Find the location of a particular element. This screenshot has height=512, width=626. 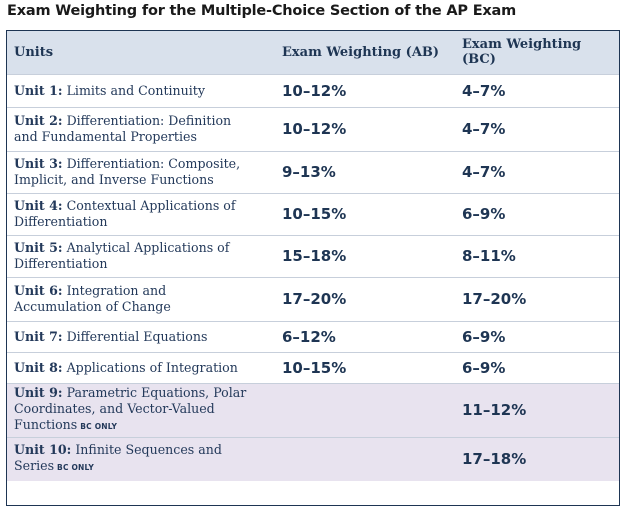

unit-title-line-1: Contextual Applications of is located at coordinates (151, 205).